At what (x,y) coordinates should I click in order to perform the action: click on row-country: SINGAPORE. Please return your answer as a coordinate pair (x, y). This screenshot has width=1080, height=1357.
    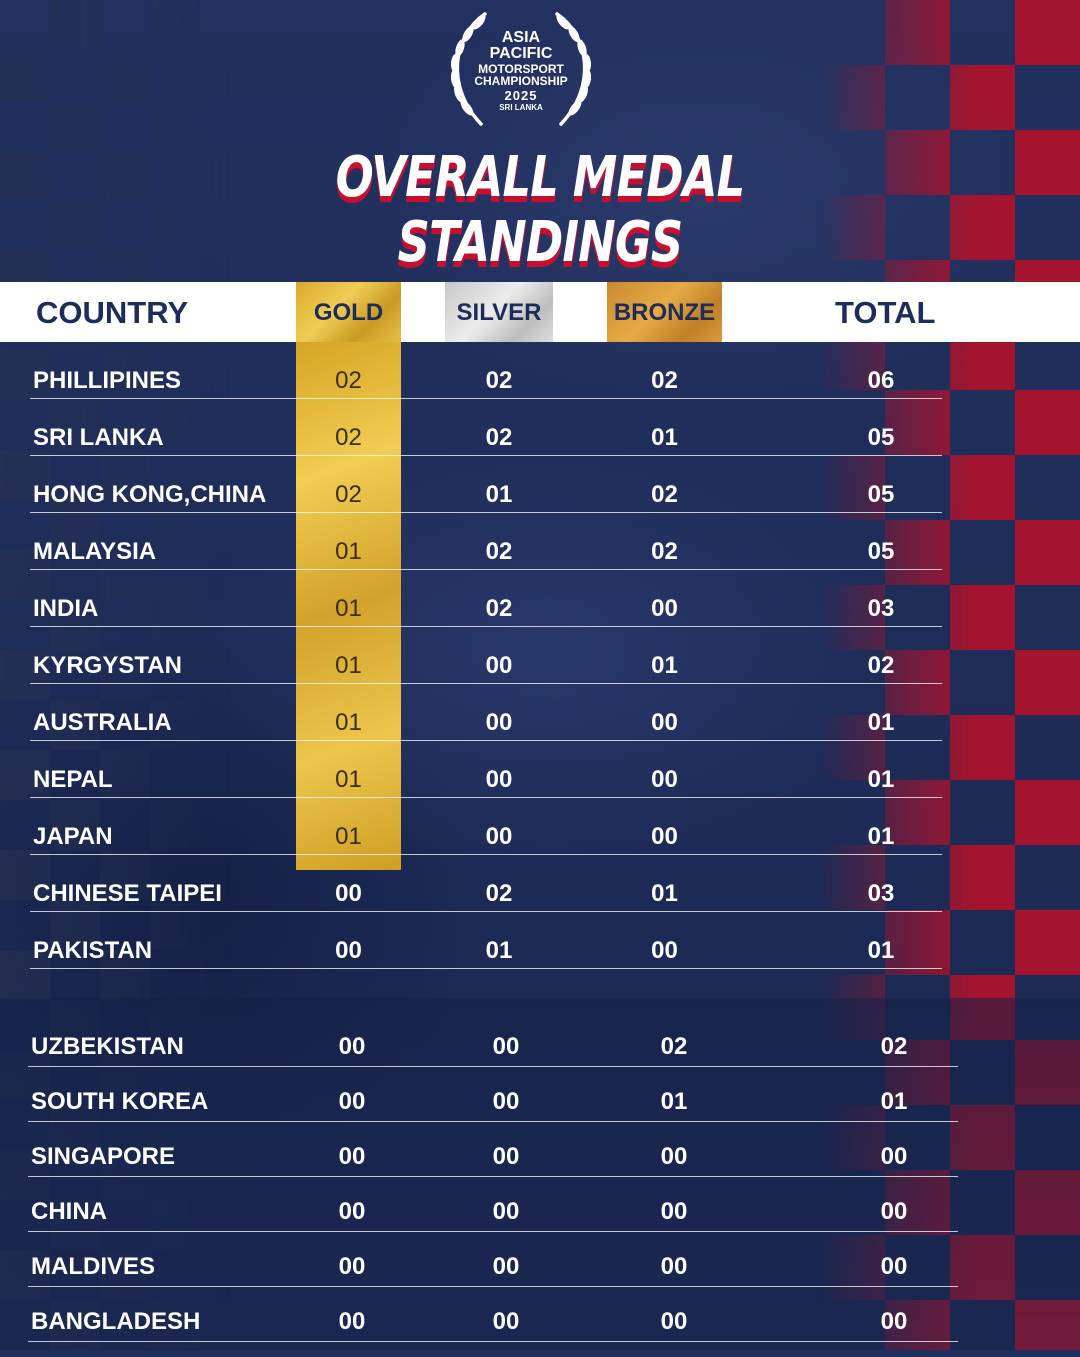
    Looking at the image, I should click on (103, 1156).